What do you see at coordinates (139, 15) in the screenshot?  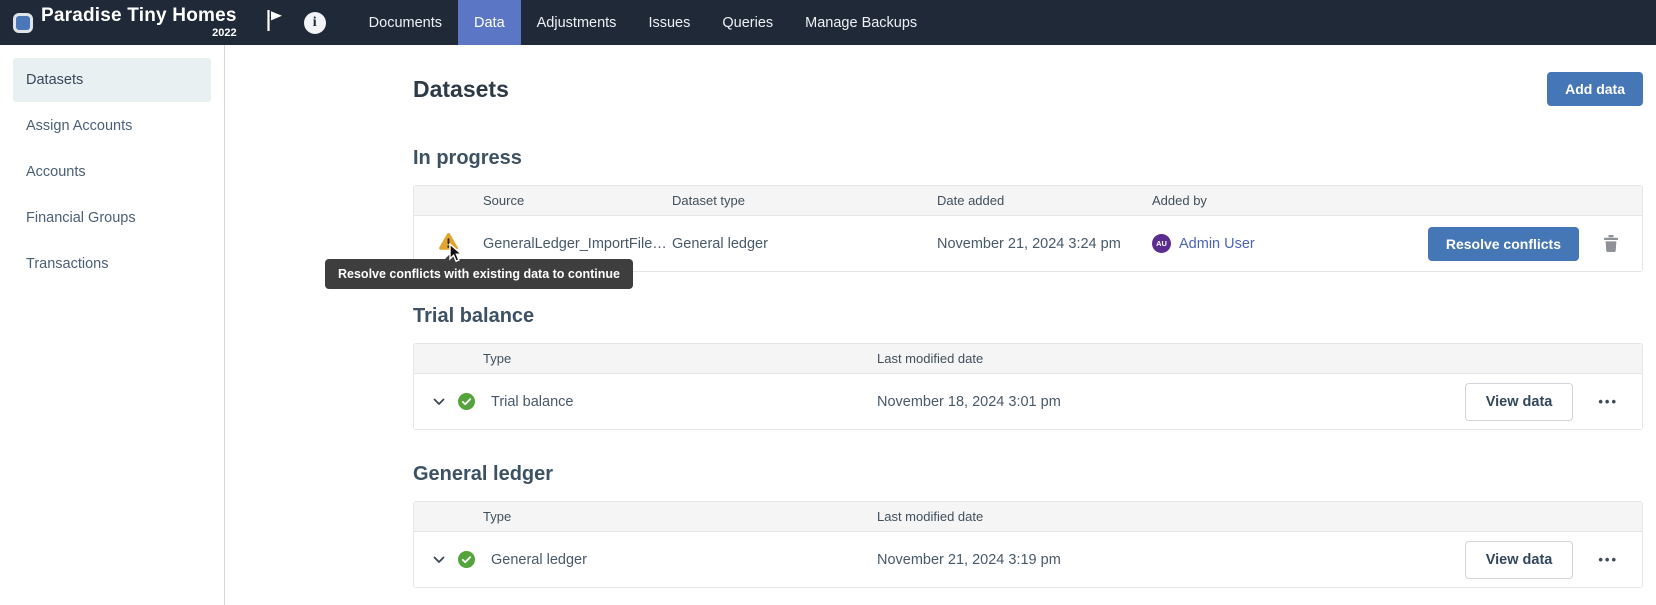 I see `engagement-title: Paradise Tiny Homes` at bounding box center [139, 15].